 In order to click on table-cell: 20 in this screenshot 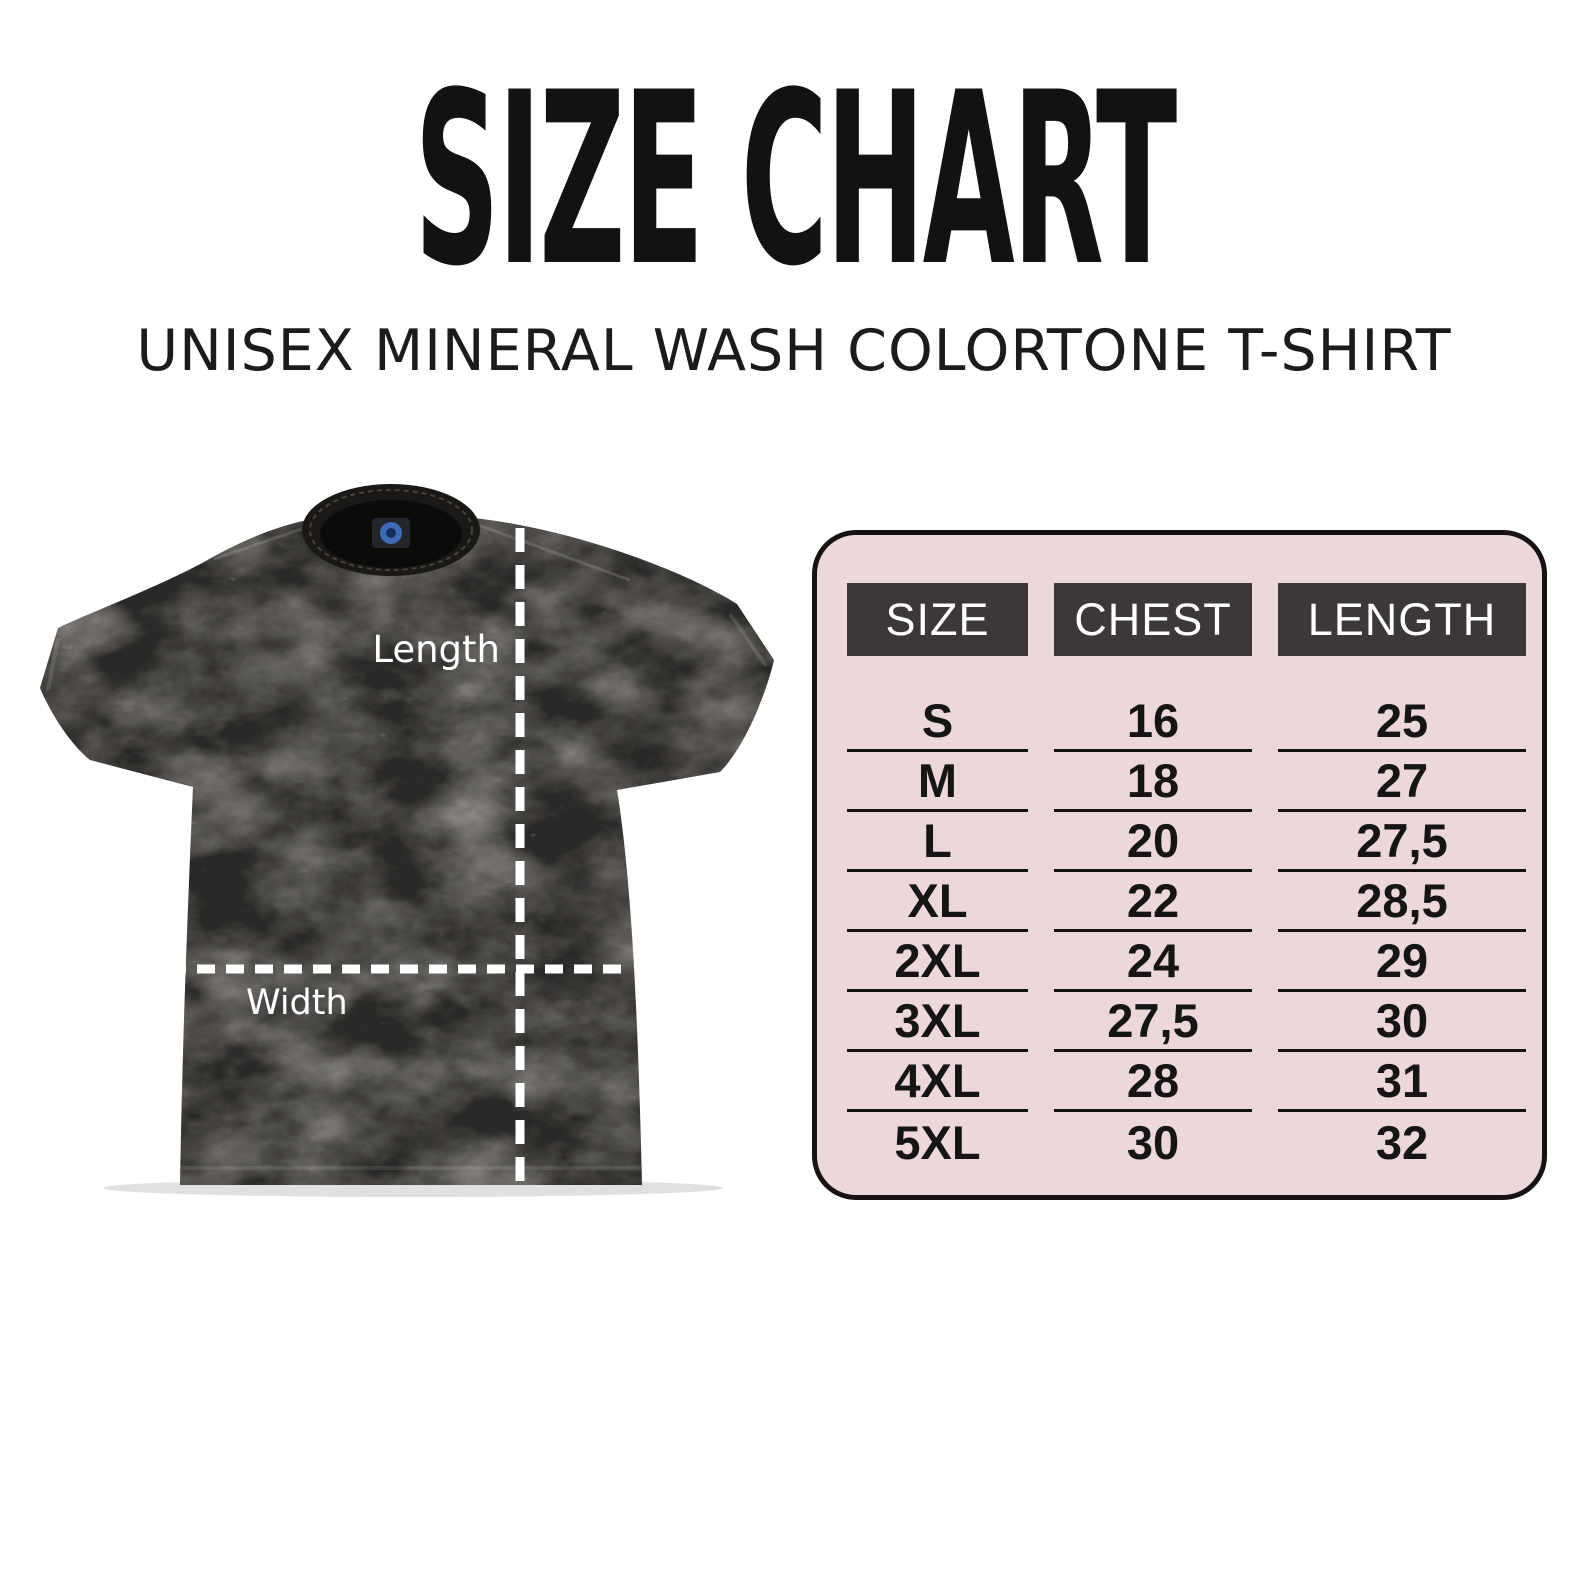, I will do `click(1153, 842)`.